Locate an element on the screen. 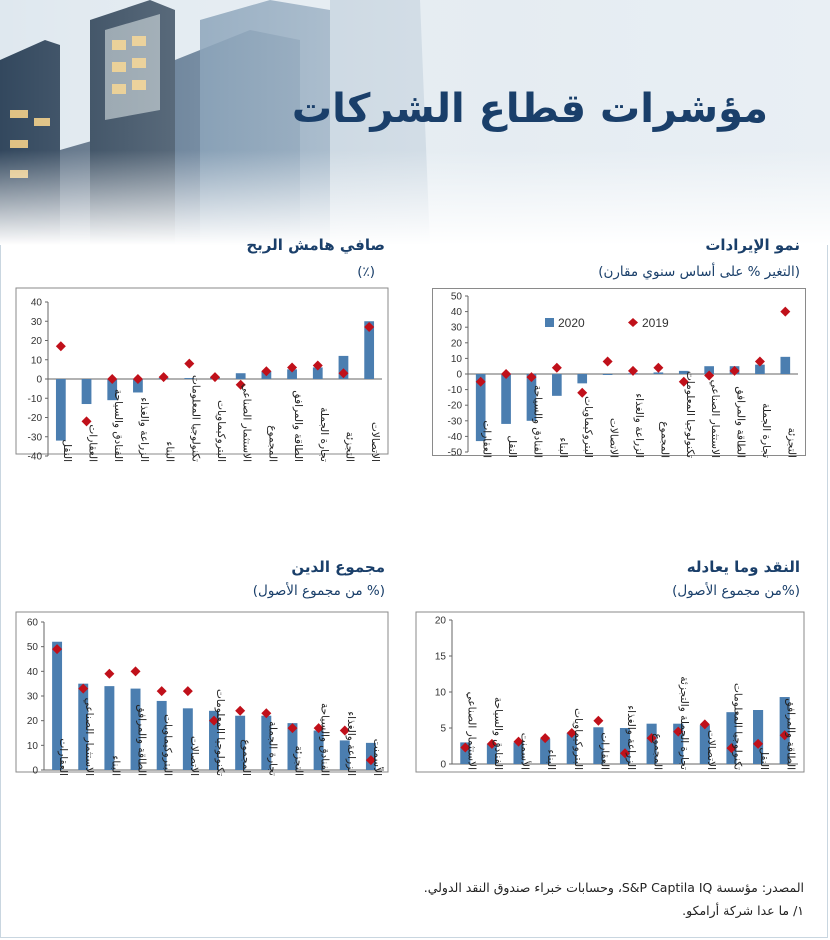 This screenshot has width=830, height=940. margin-panel-subtitle: (٪) is located at coordinates (366, 272).